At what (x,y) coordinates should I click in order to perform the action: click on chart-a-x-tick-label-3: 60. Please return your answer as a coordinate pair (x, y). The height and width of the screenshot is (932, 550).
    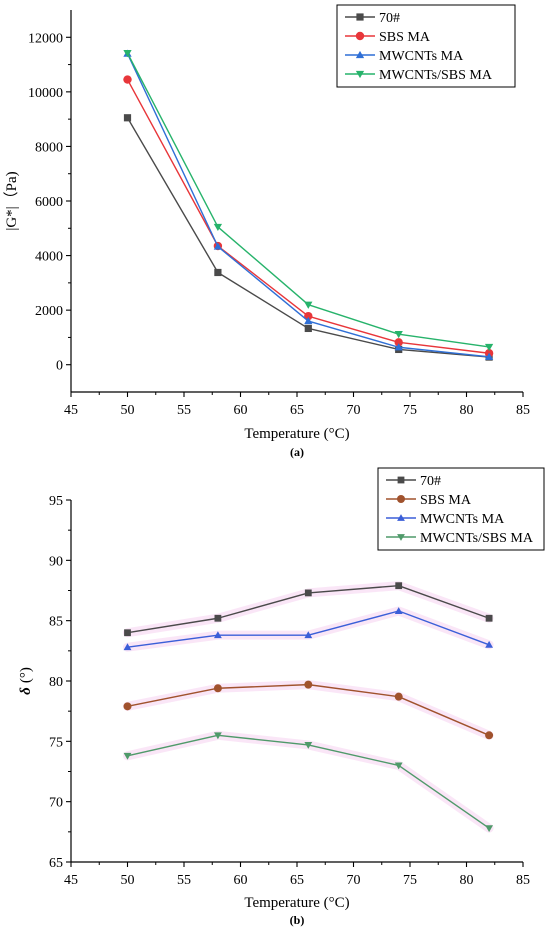
    Looking at the image, I should click on (241, 410).